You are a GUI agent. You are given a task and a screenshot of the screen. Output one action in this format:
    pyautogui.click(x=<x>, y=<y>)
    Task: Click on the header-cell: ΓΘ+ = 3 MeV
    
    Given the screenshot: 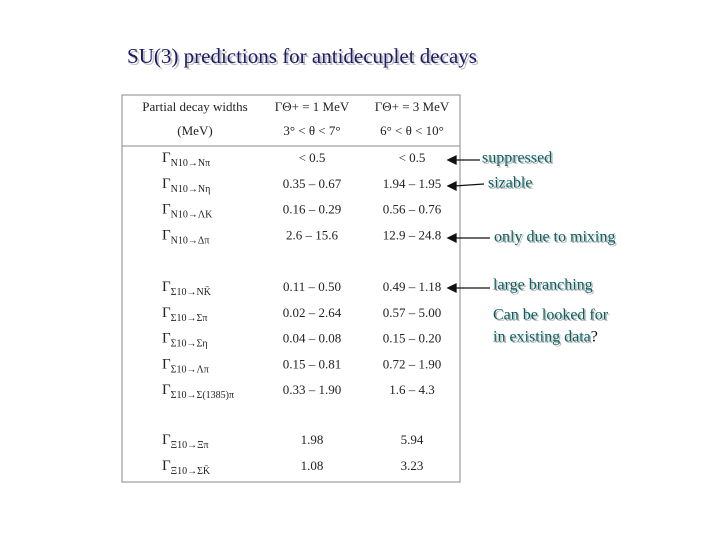 What is the action you would take?
    pyautogui.click(x=412, y=106)
    